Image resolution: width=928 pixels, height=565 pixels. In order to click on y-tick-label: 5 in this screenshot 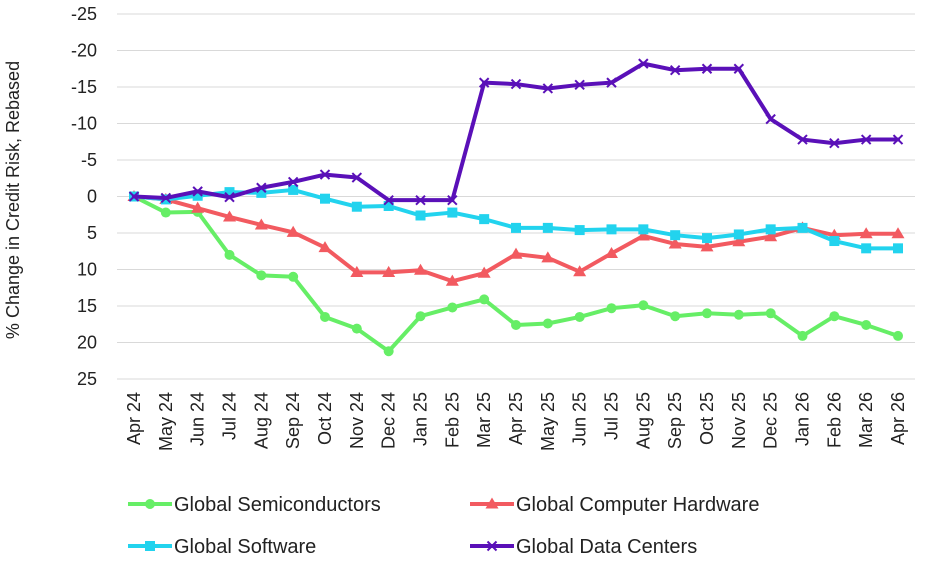, I will do `click(92, 233)`.